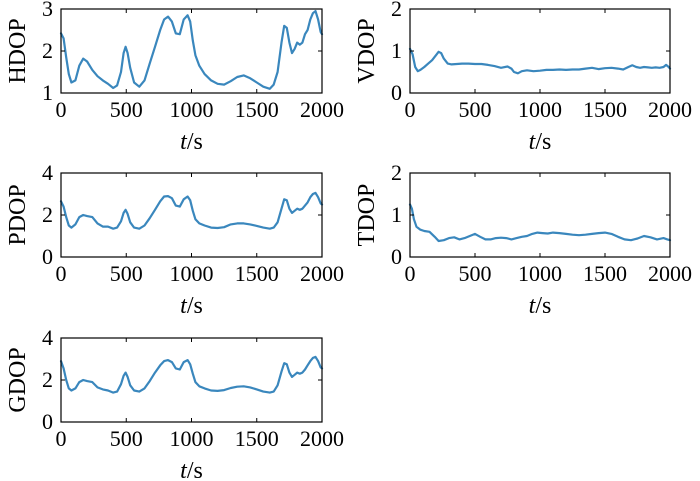  I want to click on y-axis-label: TDOP, so click(367, 215).